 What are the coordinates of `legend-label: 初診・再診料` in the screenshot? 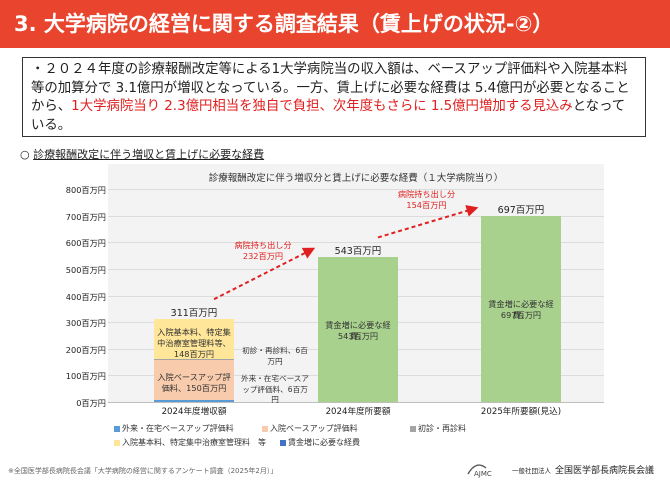 It's located at (442, 428).